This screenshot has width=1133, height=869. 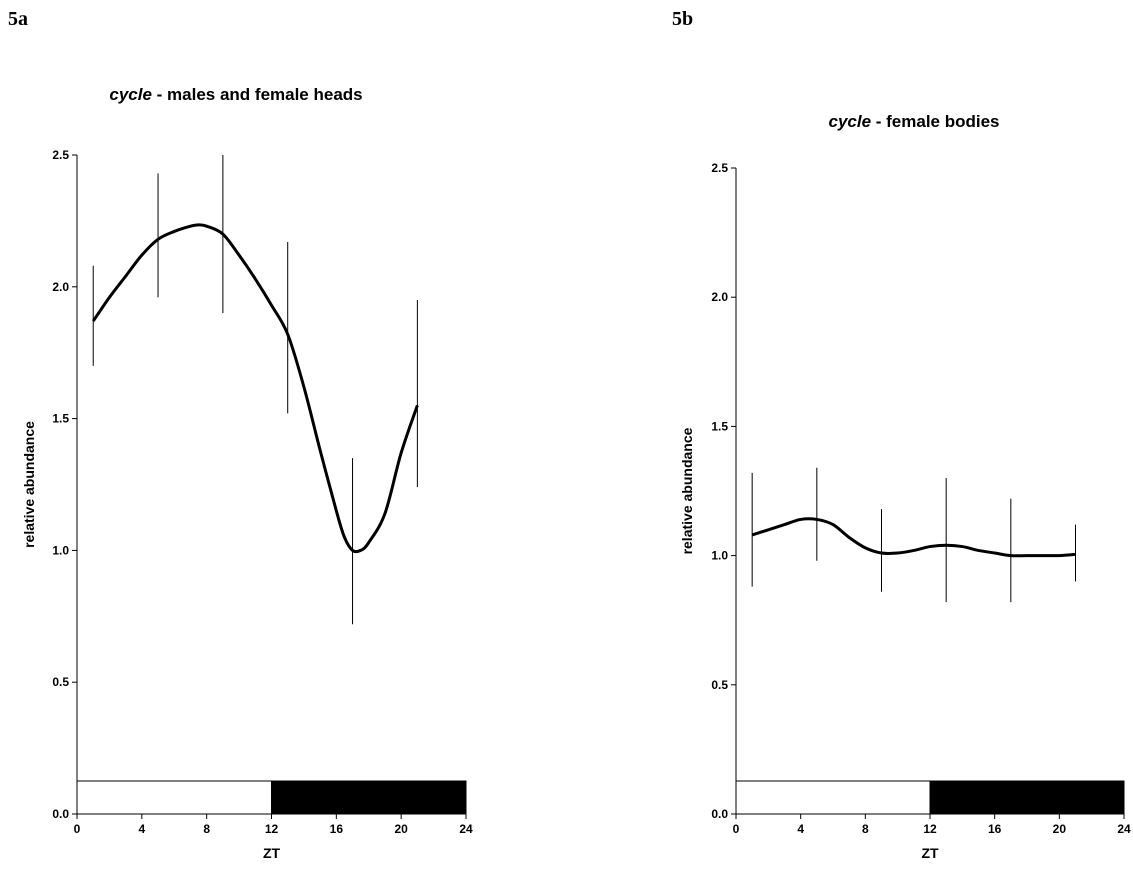 What do you see at coordinates (913, 537) in the screenshot?
I see `series-line-b` at bounding box center [913, 537].